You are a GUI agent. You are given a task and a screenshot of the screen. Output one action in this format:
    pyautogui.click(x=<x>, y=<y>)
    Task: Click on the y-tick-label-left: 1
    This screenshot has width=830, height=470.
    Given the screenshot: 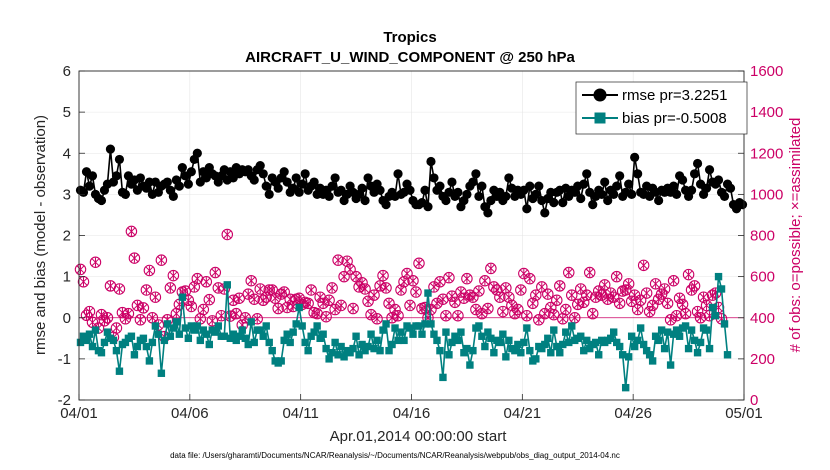 What is the action you would take?
    pyautogui.click(x=67, y=277)
    